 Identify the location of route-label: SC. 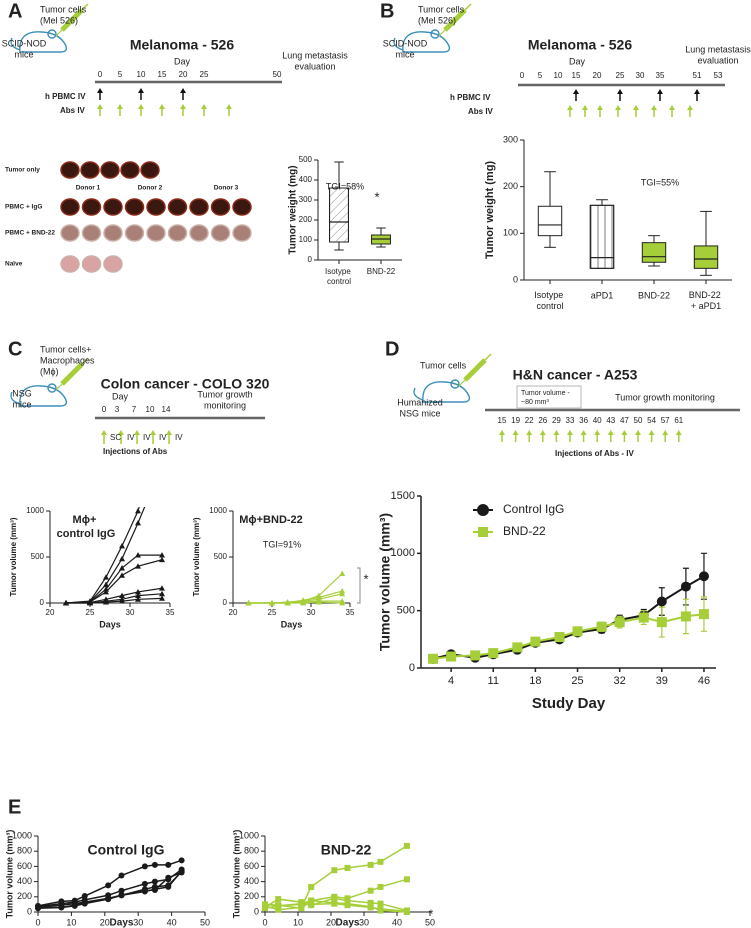
(115, 437).